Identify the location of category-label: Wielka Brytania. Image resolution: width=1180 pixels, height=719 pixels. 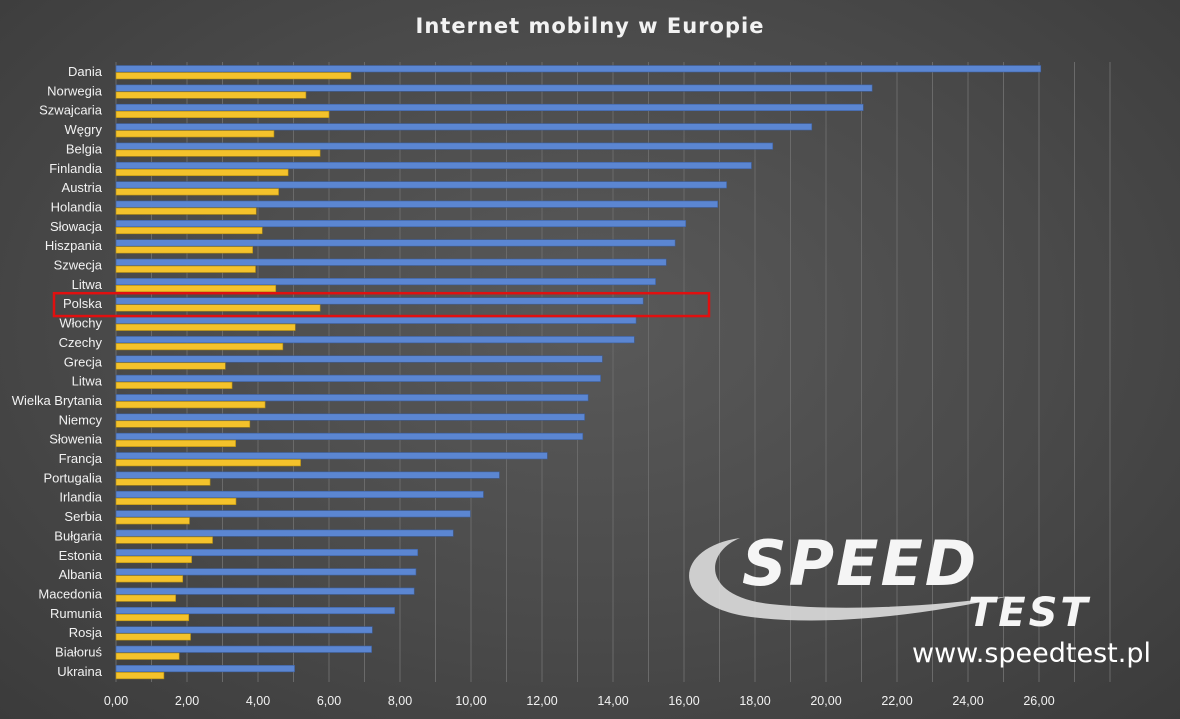
(57, 400).